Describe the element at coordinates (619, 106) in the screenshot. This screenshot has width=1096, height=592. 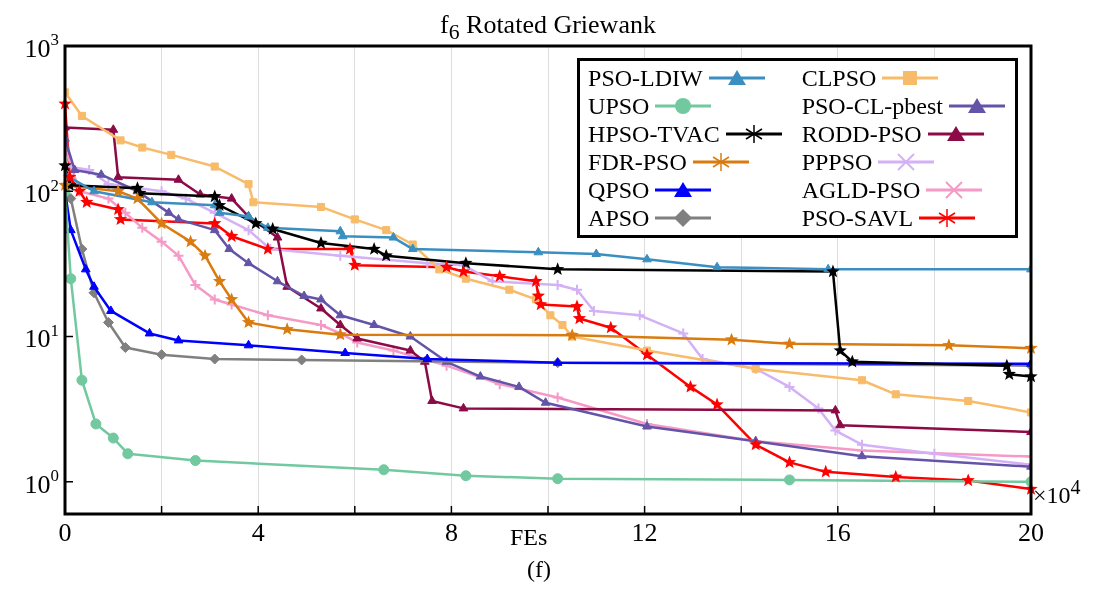
I see `legend-label: UPSO` at that location.